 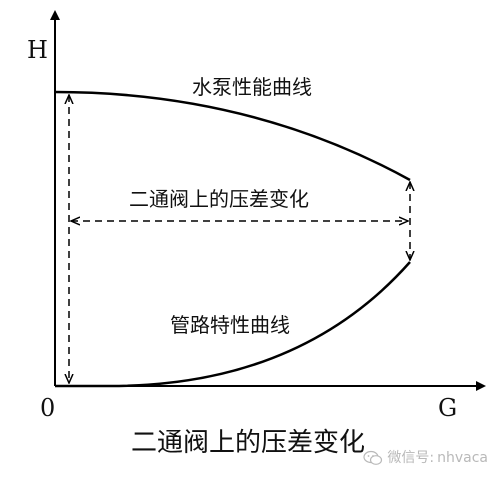 I want to click on x-axis-label: G, so click(x=448, y=408).